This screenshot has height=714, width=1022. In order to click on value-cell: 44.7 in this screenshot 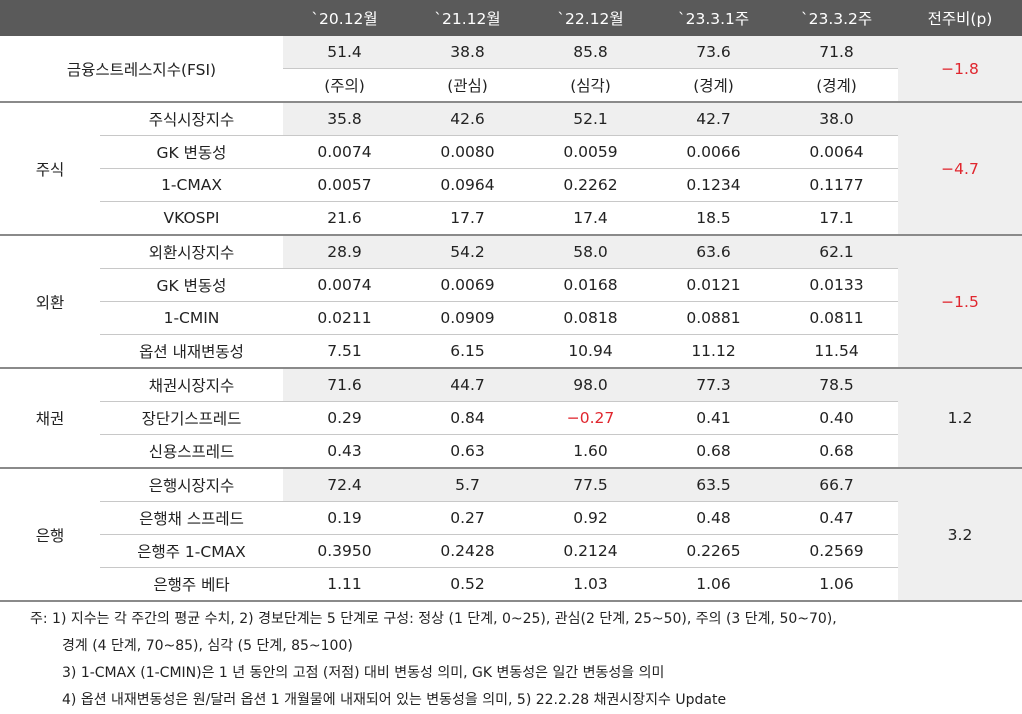, I will do `click(467, 385)`.